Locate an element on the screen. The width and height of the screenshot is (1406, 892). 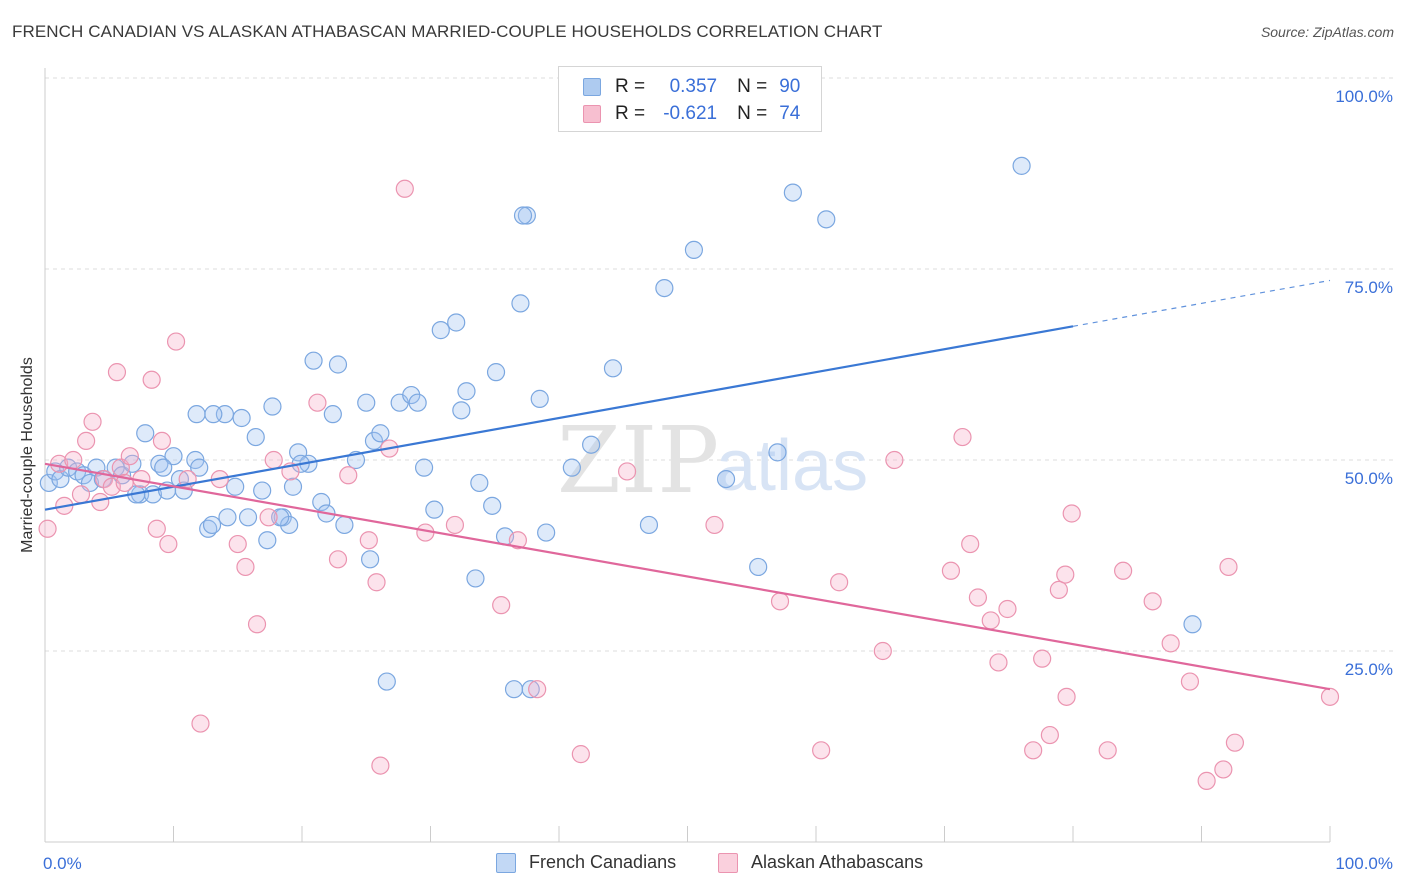
bottom-legend-alaskan-athabascans: Alaskan Athabascans is located at coordinates (820, 862).